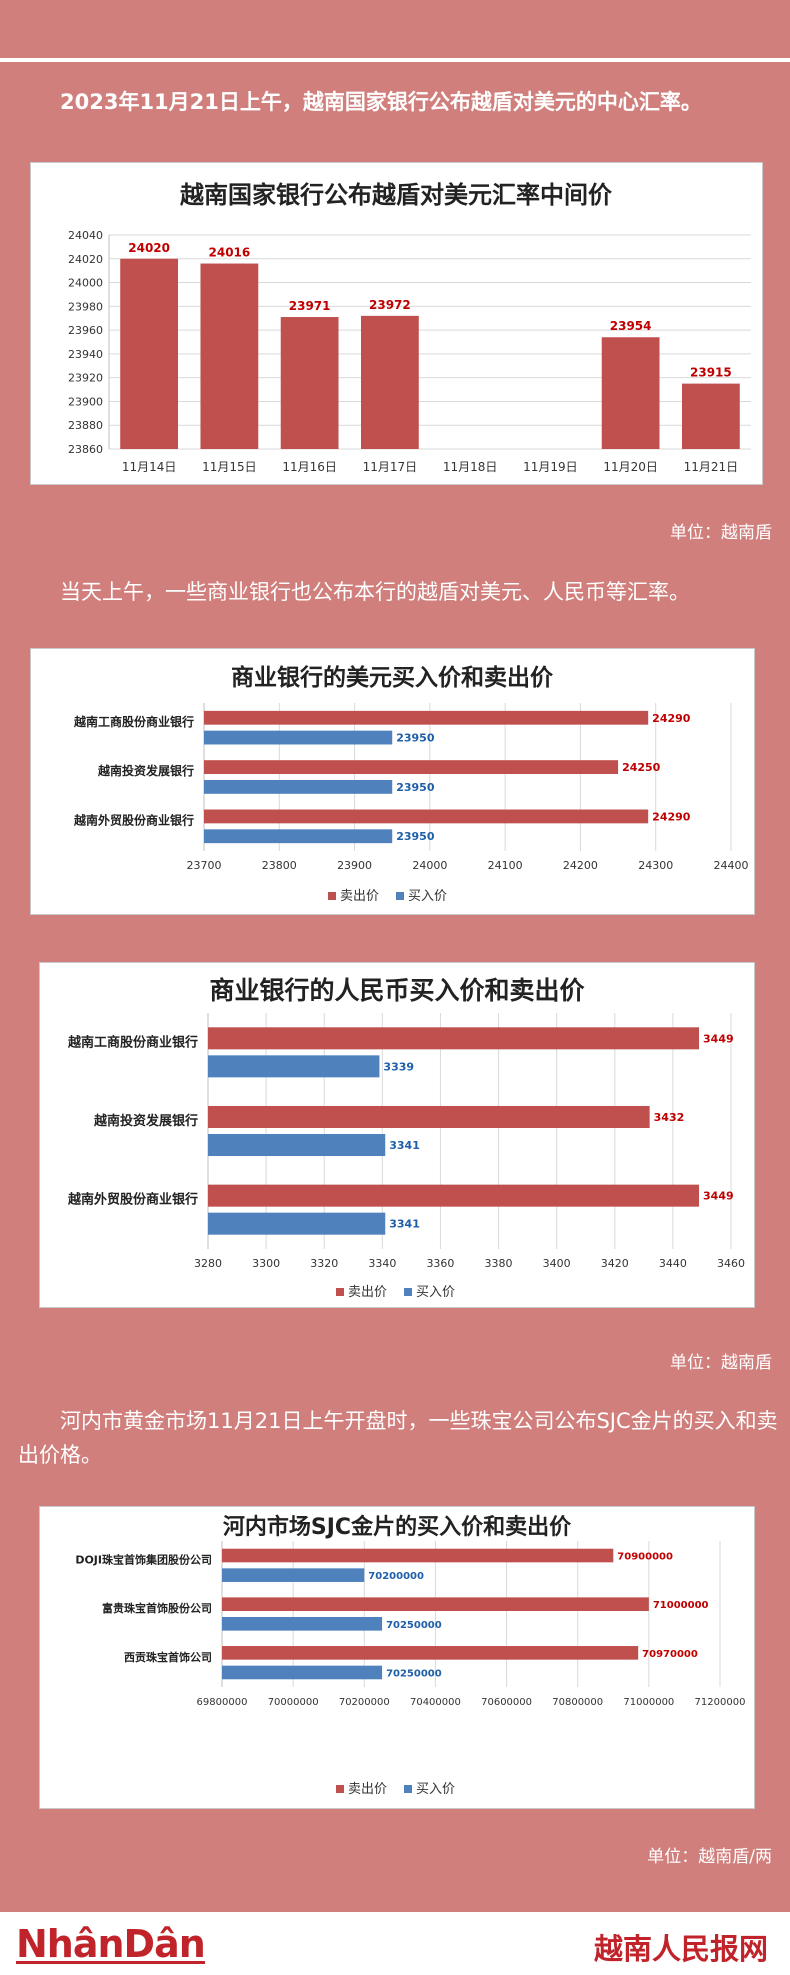 Image resolution: width=790 pixels, height=1975 pixels. I want to click on x-tick-label: 3320, so click(324, 1263).